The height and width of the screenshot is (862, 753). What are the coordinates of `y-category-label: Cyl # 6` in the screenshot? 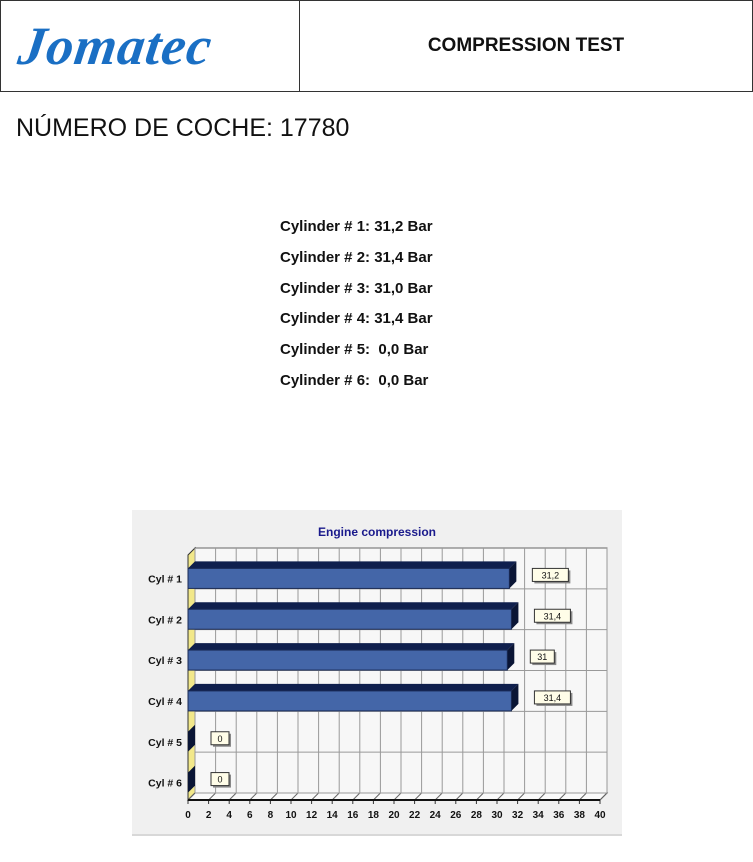 It's located at (165, 784).